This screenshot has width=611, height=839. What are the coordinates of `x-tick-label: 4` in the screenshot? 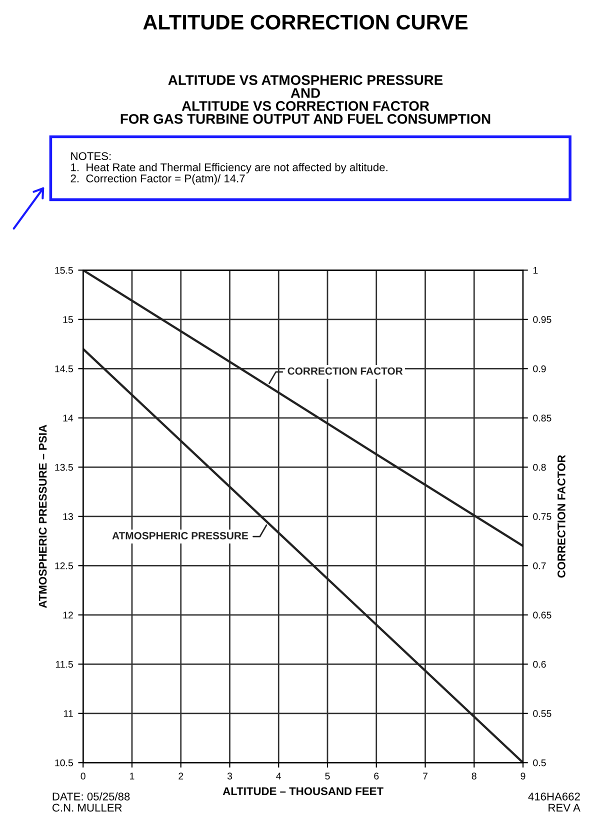 It's located at (279, 776).